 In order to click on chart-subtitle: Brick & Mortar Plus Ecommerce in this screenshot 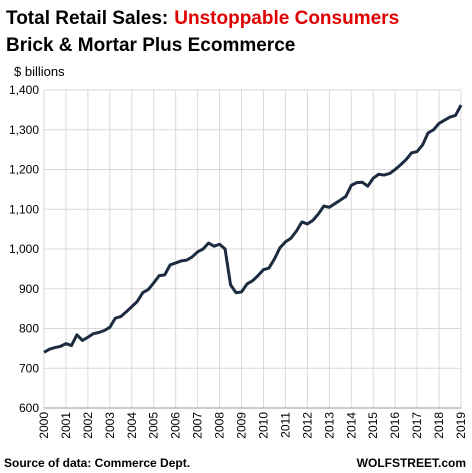, I will do `click(150, 45)`.